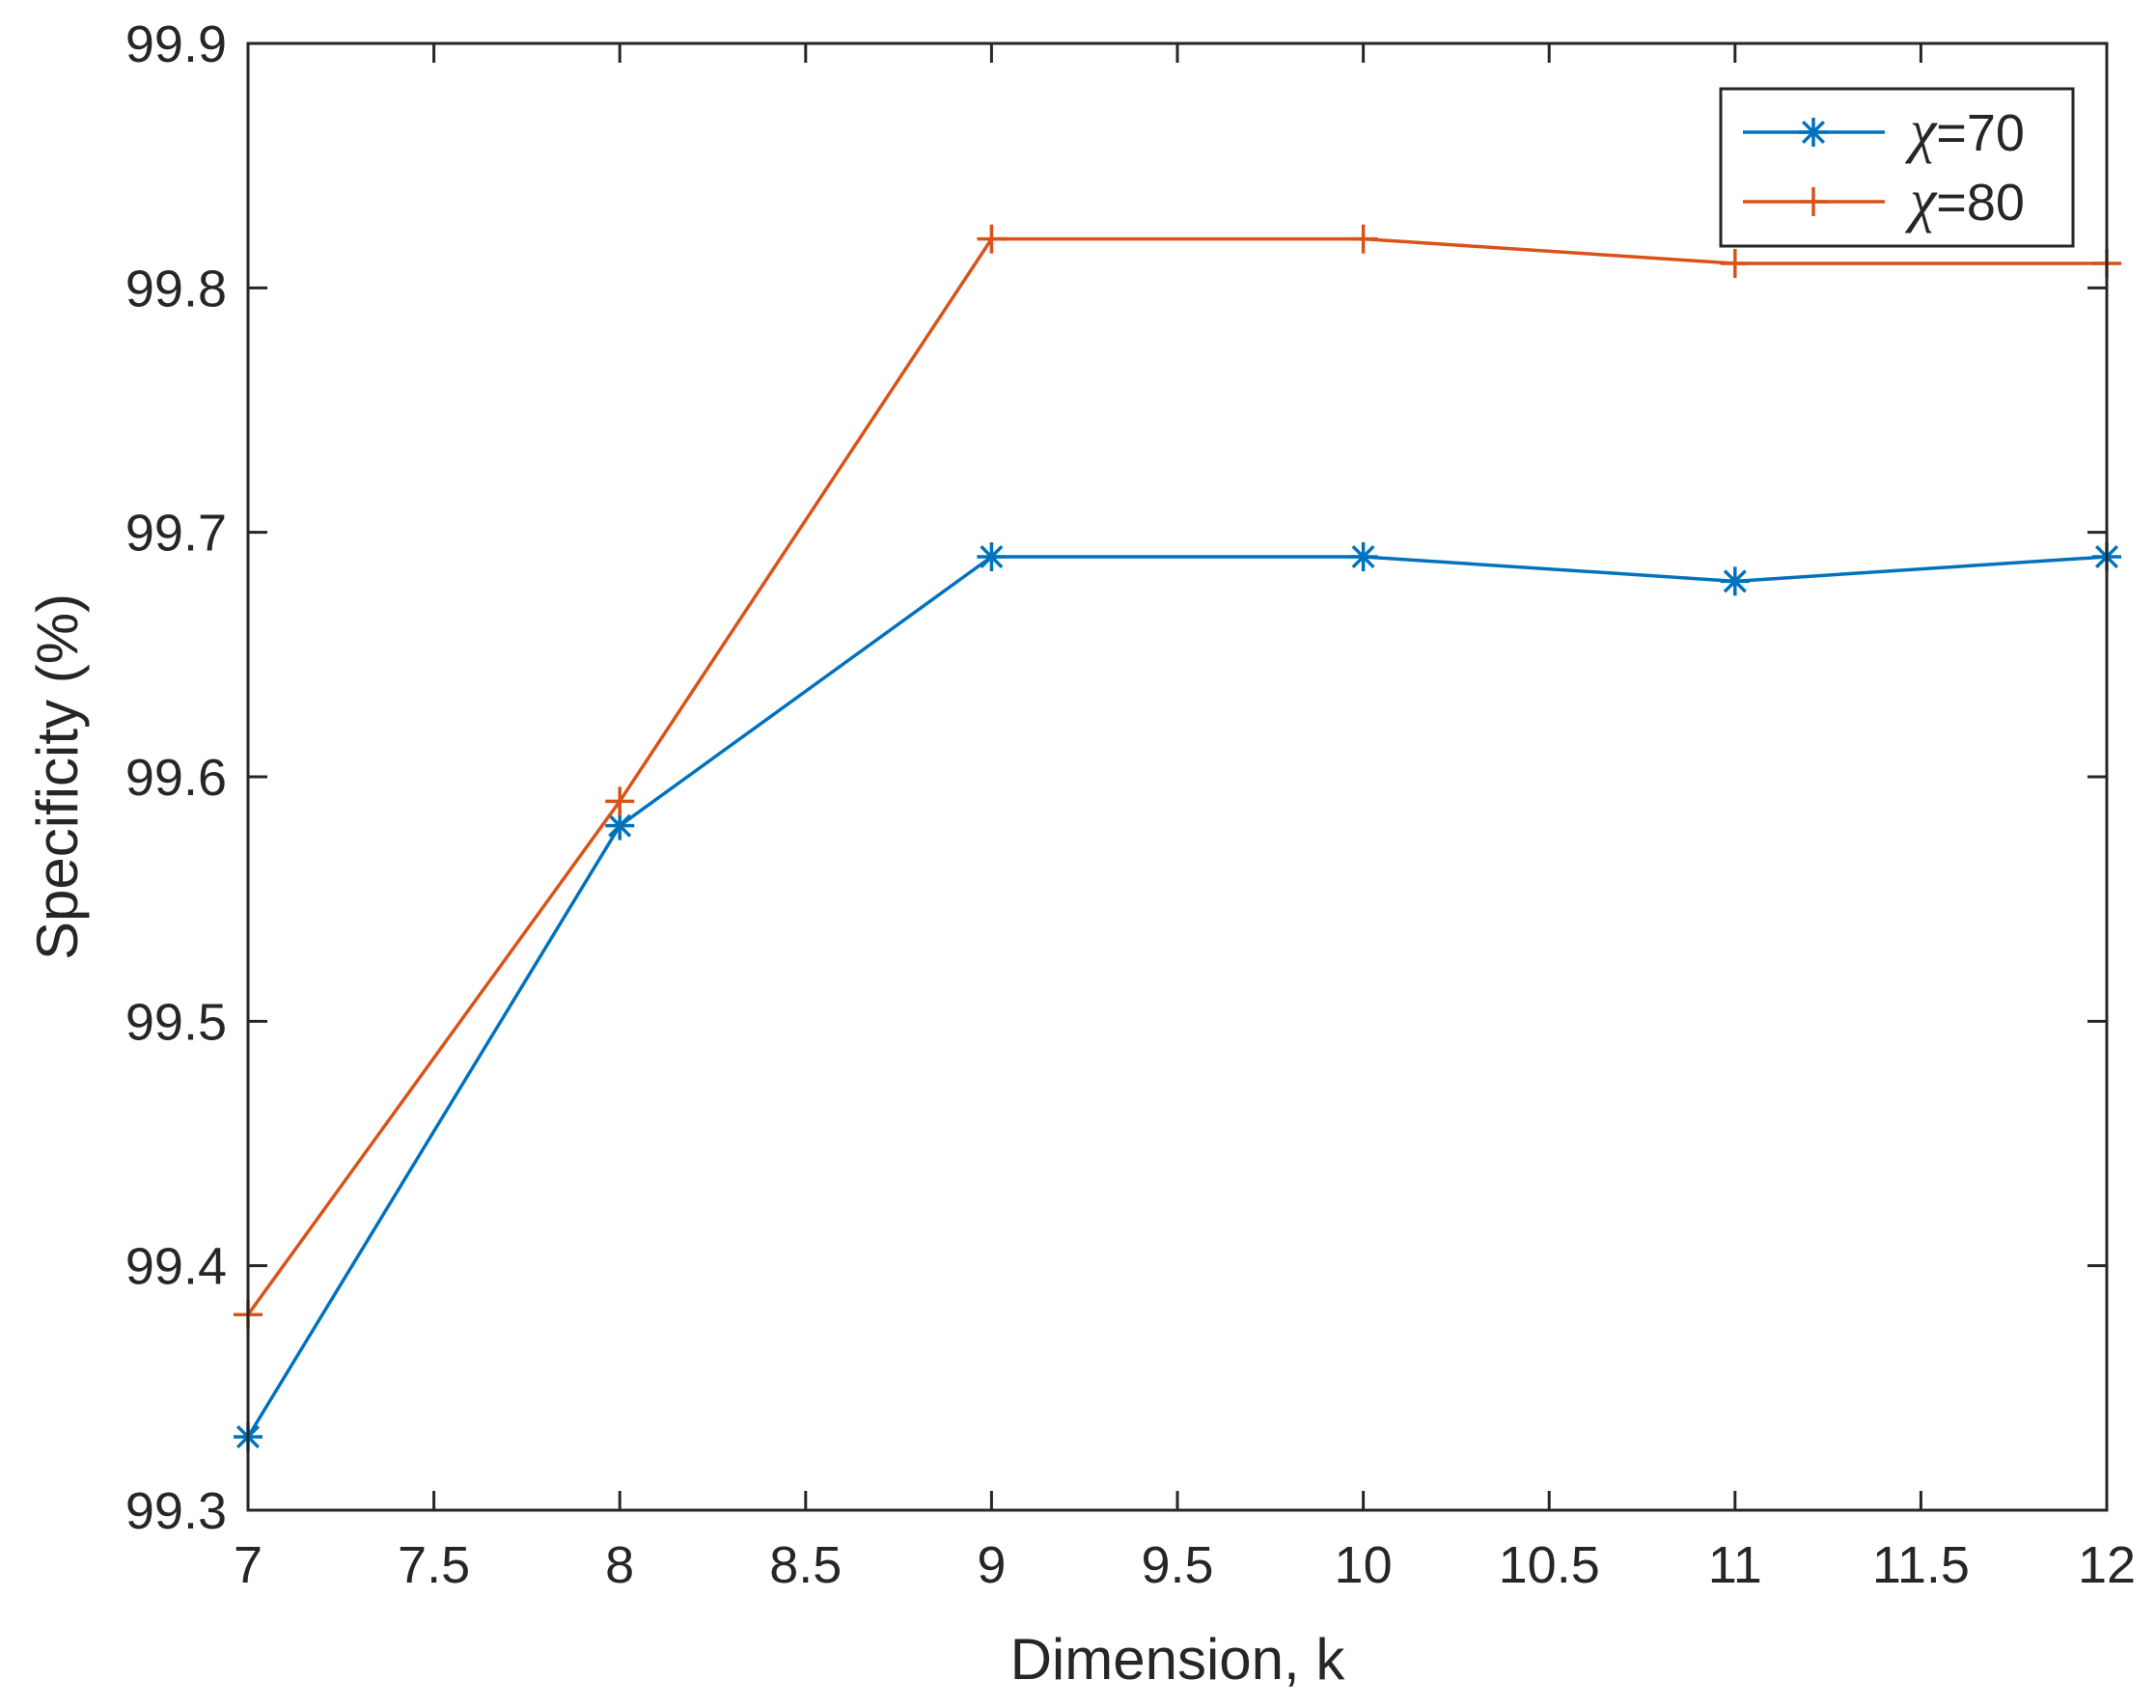 The image size is (2156, 1708). Describe the element at coordinates (176, 288) in the screenshot. I see `y-tick-label: 99.8` at that location.